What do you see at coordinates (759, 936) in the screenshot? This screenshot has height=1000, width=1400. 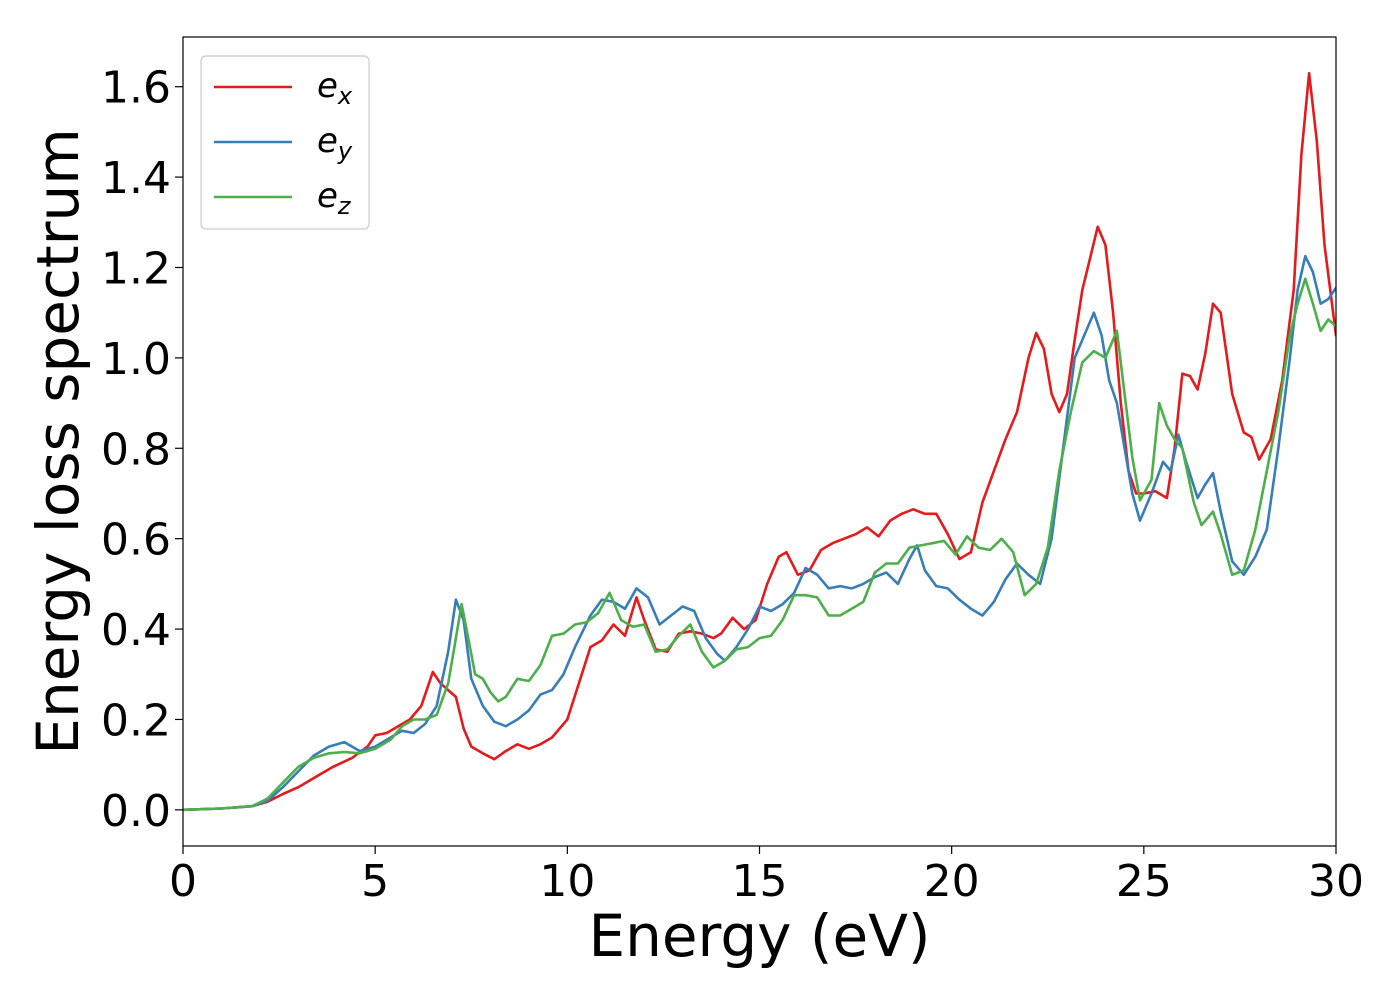 I see `x-axis-title: Energy (eV)` at bounding box center [759, 936].